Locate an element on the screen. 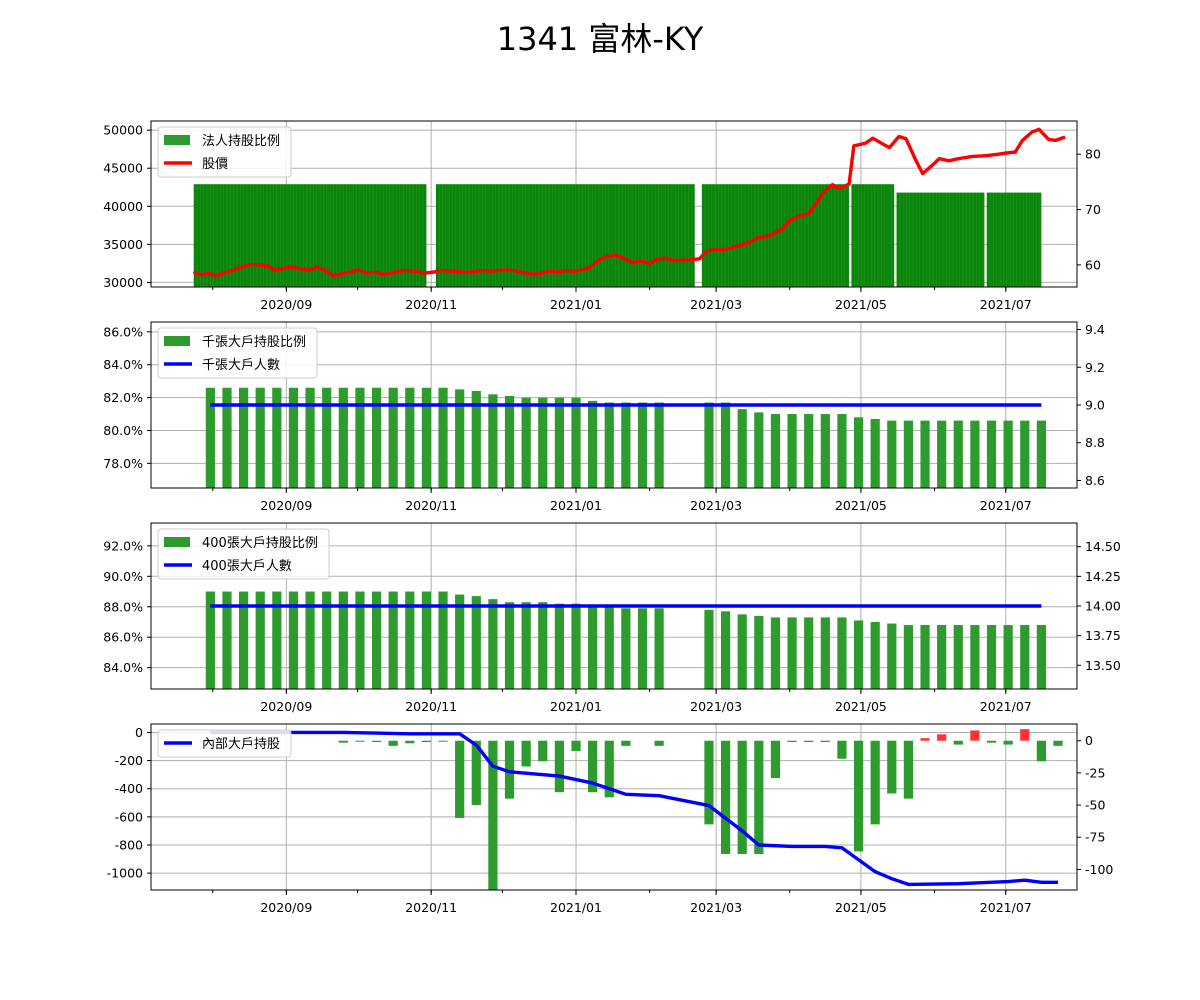 This screenshot has width=1200, height=1000. legend-label: 400張大戶人數 is located at coordinates (247, 566).